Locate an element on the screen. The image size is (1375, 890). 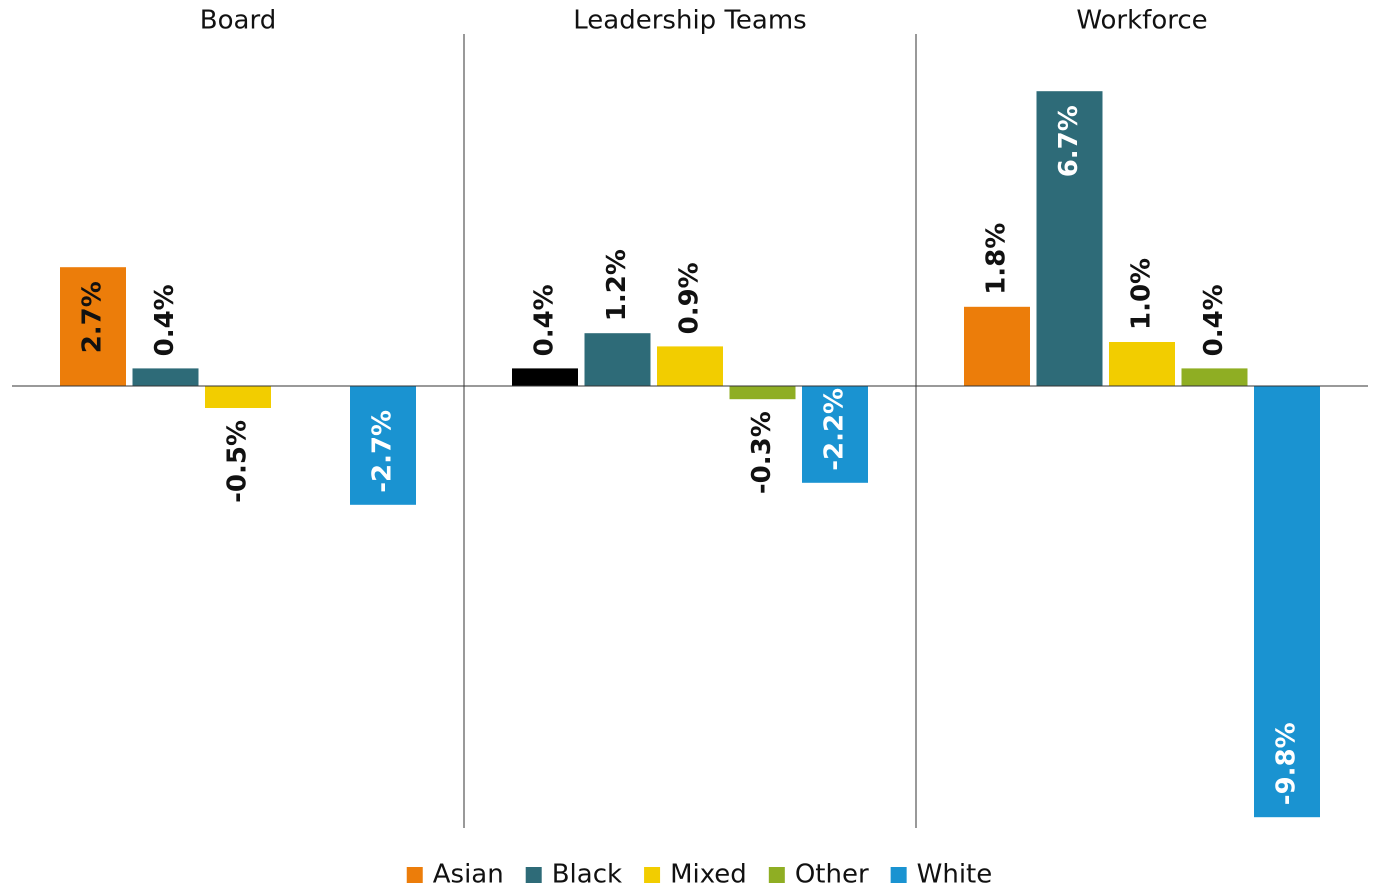
value-label: 2.7% is located at coordinates (93, 317).